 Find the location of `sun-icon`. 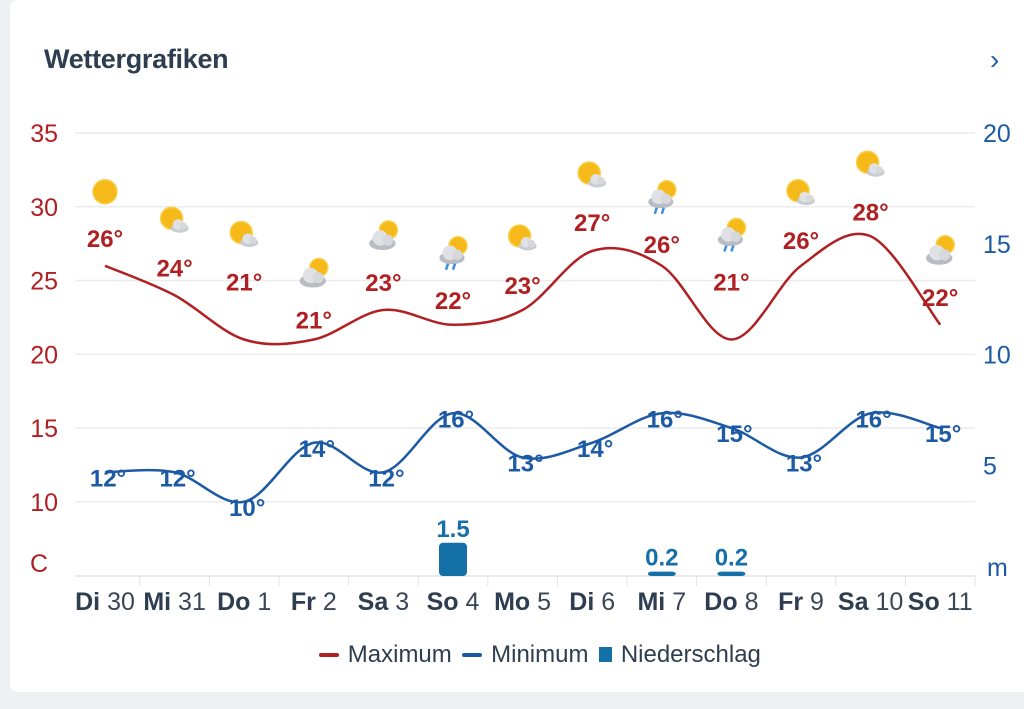

sun-icon is located at coordinates (105, 192).